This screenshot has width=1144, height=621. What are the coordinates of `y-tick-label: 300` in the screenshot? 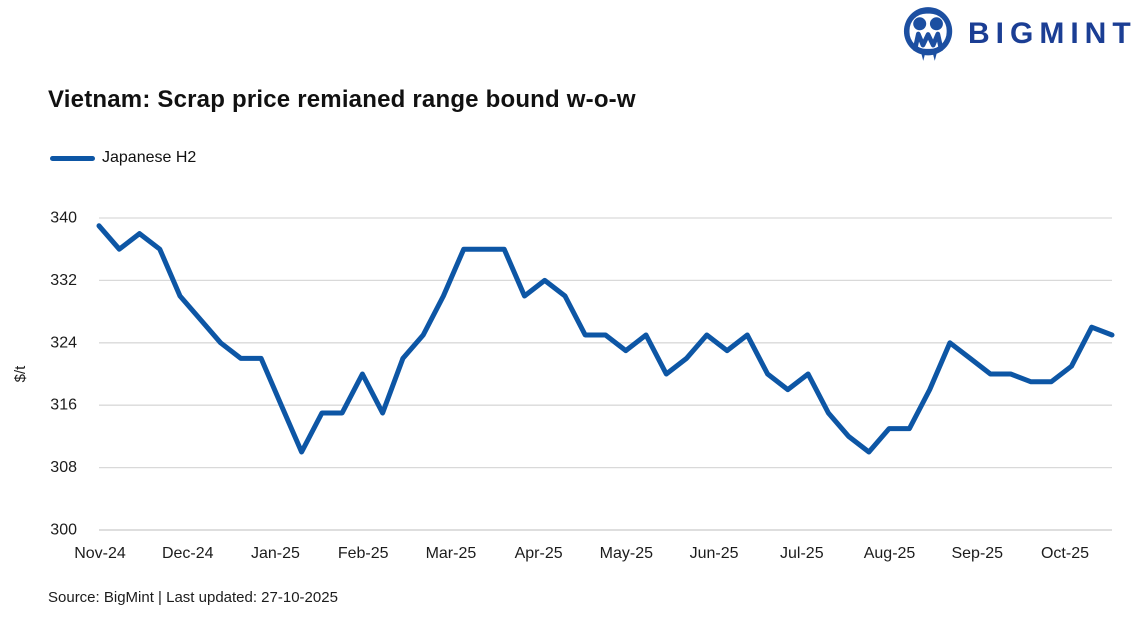 It's located at (63, 530).